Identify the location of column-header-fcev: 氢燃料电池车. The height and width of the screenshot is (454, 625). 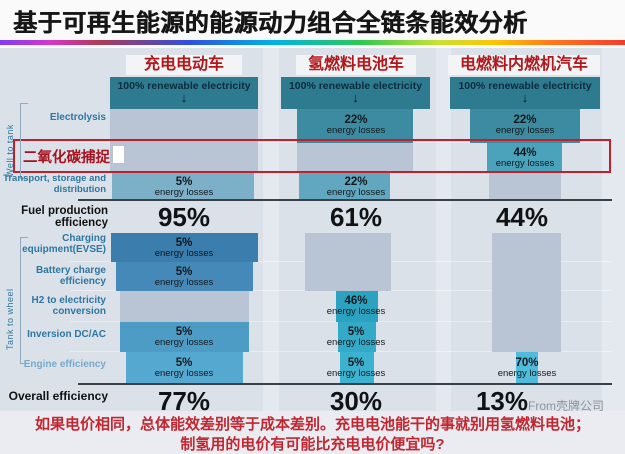
(355, 64).